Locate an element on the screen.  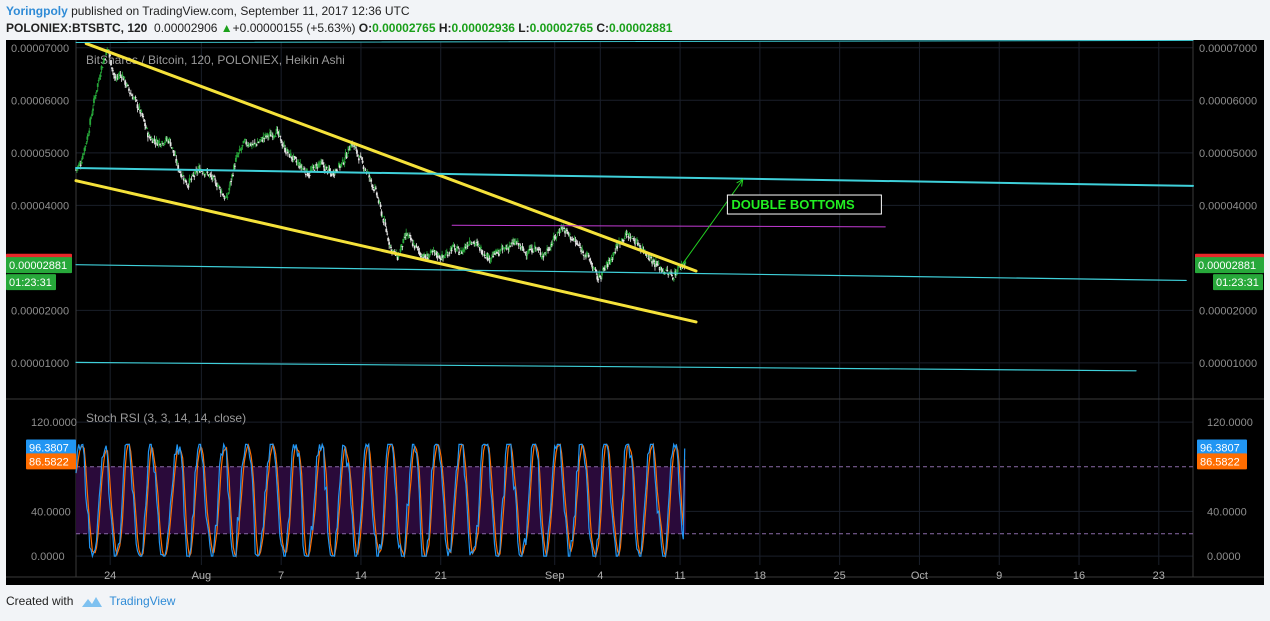
price-tick-label: 0.00001000 is located at coordinates (1228, 364).